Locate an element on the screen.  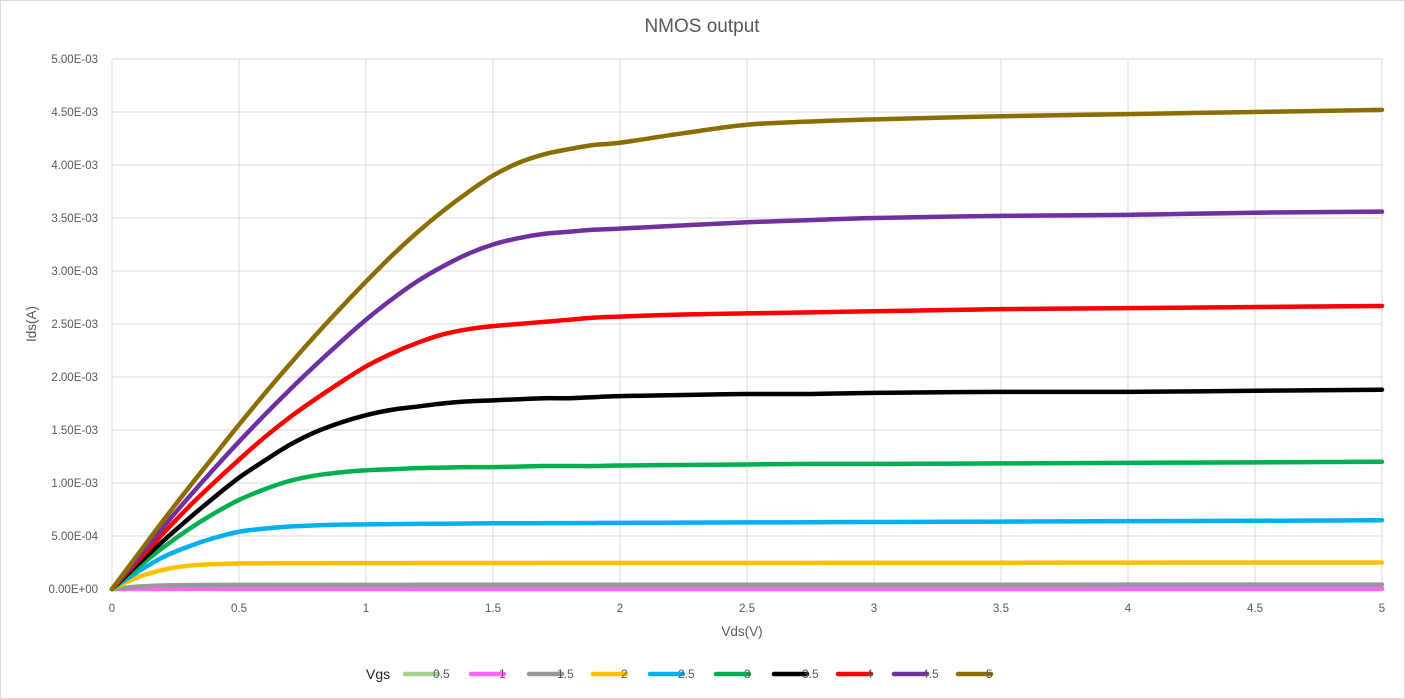
y-tick-label: 2.50E-03 is located at coordinates (74, 325).